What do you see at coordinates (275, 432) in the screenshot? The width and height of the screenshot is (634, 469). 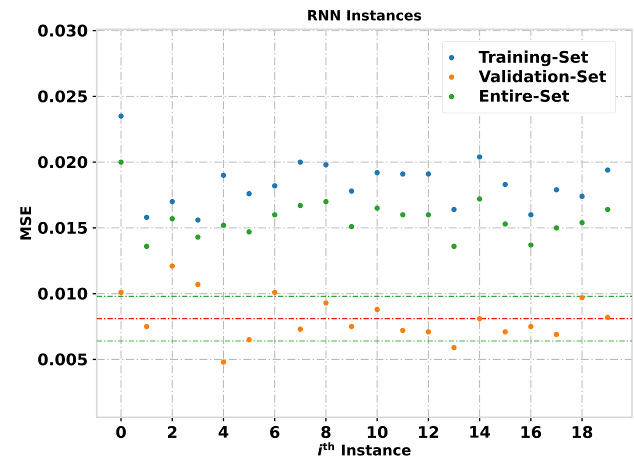 I see `x-tick-label: 6` at bounding box center [275, 432].